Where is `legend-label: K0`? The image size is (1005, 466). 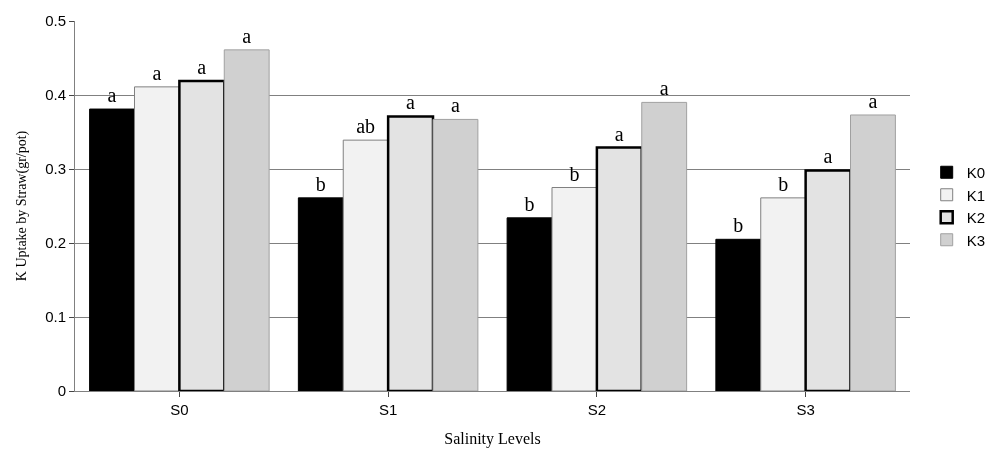
legend-label: K0 is located at coordinates (976, 173).